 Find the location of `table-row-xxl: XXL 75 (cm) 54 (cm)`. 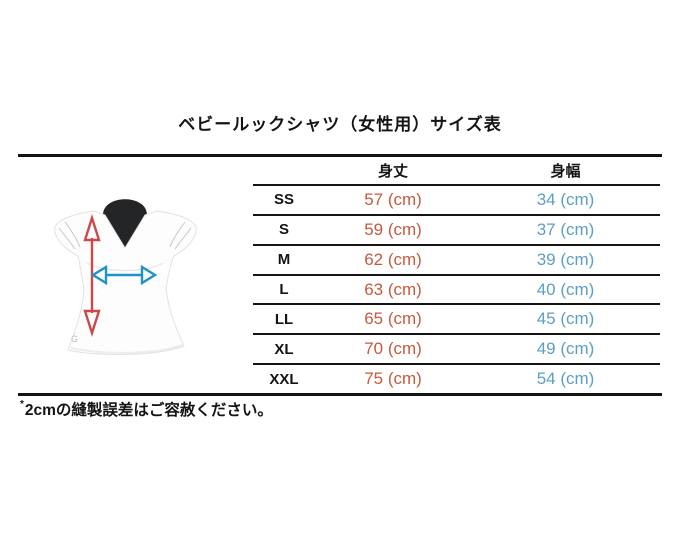

table-row-xxl: XXL 75 (cm) 54 (cm) is located at coordinates (456, 379).